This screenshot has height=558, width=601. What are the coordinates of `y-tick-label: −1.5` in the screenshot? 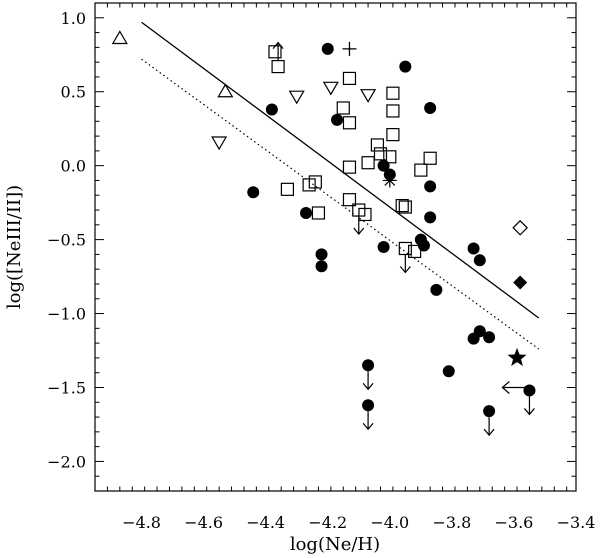 It's located at (66, 387).